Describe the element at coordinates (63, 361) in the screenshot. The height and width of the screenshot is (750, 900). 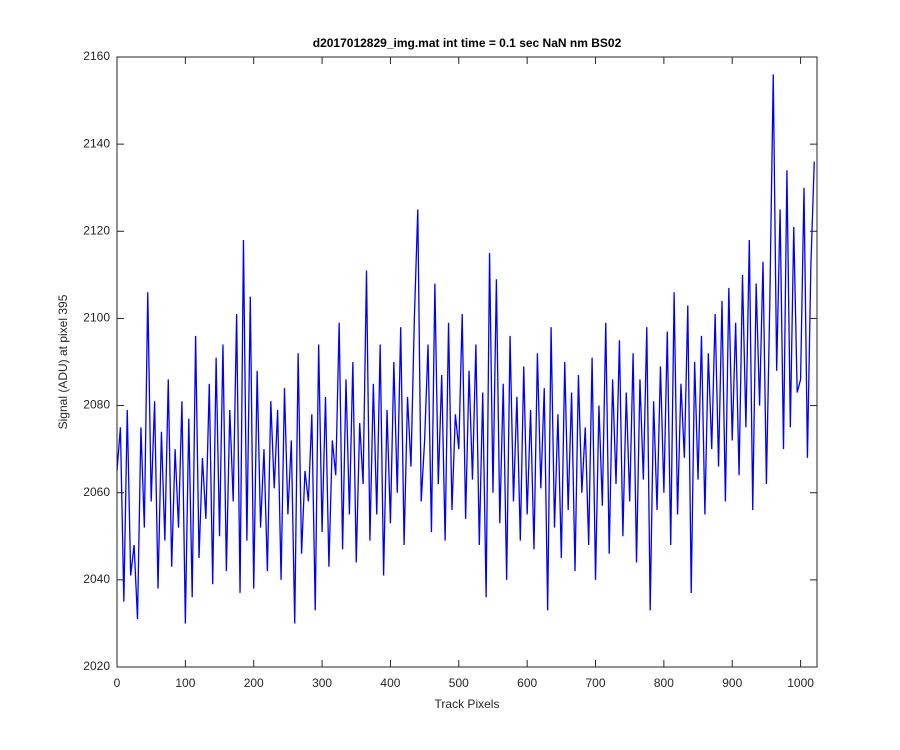
I see `y-axis-label: Signal (ADU) at pixel 395` at that location.